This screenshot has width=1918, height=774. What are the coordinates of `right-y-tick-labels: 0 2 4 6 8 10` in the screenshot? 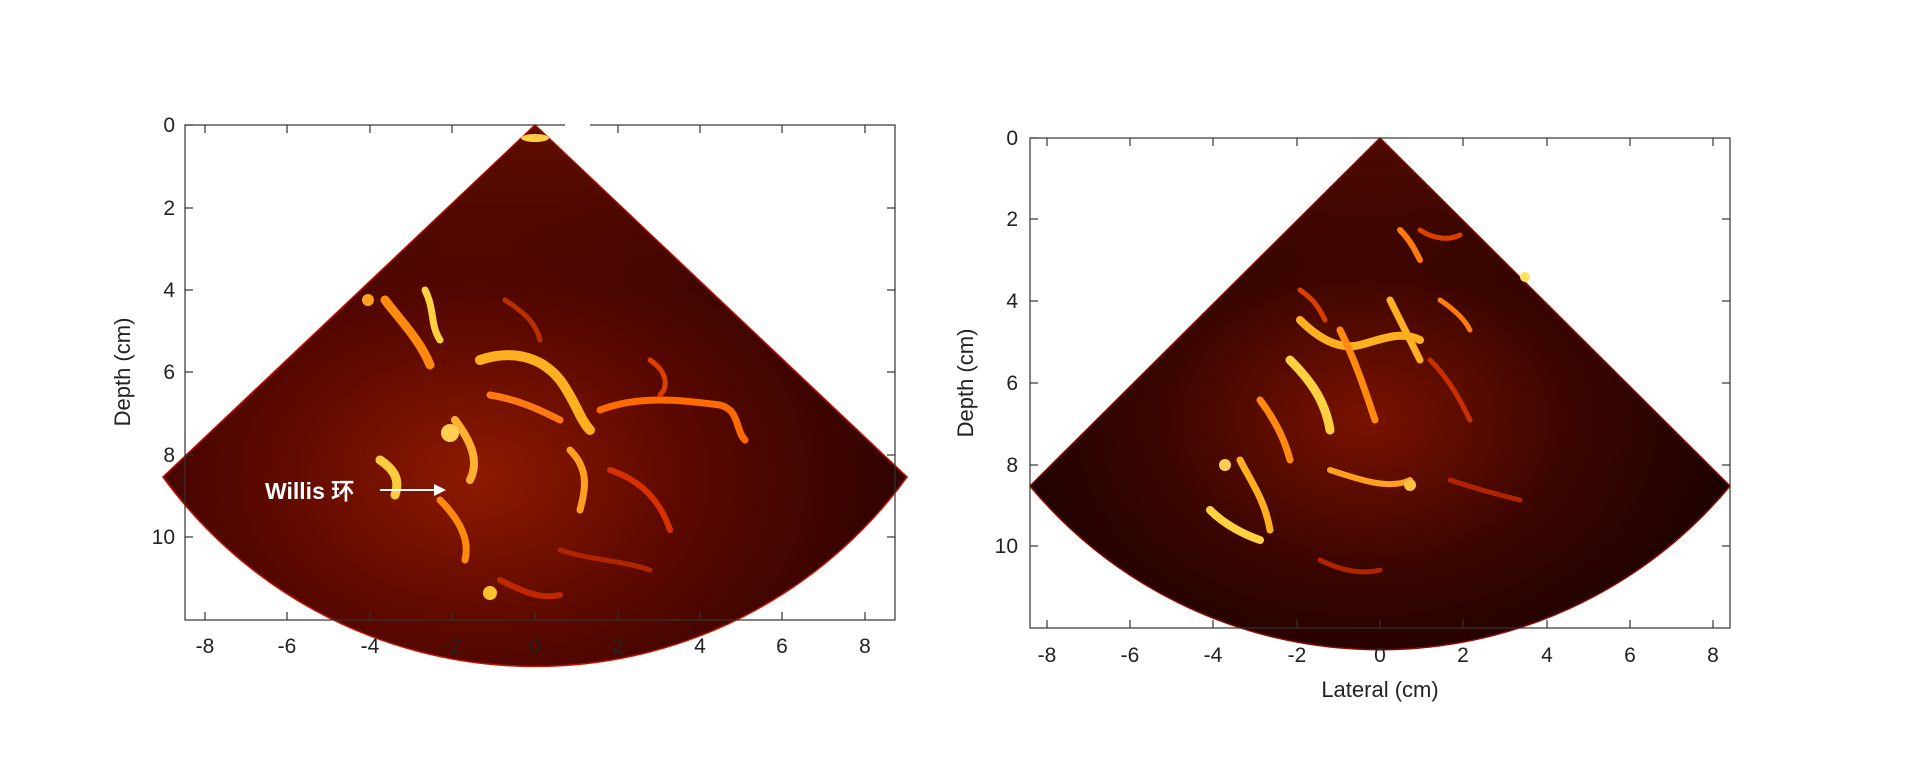 It's located at (1007, 342).